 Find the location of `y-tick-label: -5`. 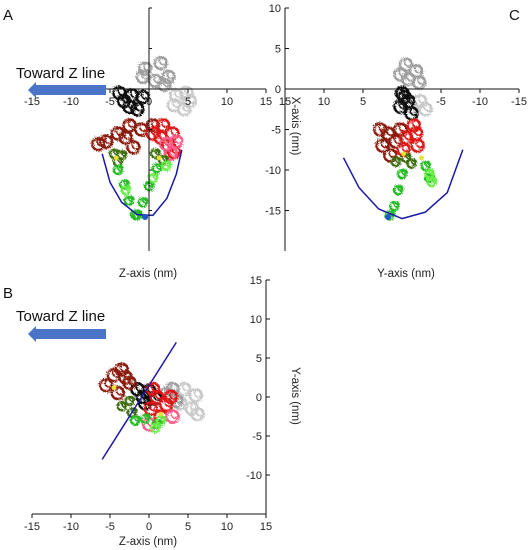

y-tick-label: -5 is located at coordinates (257, 437).